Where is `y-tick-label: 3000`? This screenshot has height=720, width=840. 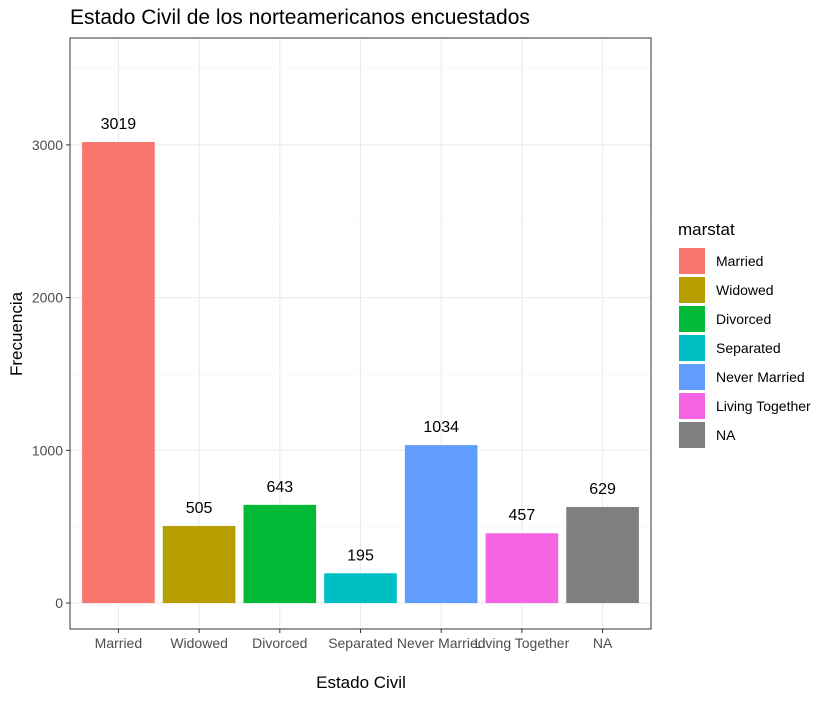 y-tick-label: 3000 is located at coordinates (47, 145).